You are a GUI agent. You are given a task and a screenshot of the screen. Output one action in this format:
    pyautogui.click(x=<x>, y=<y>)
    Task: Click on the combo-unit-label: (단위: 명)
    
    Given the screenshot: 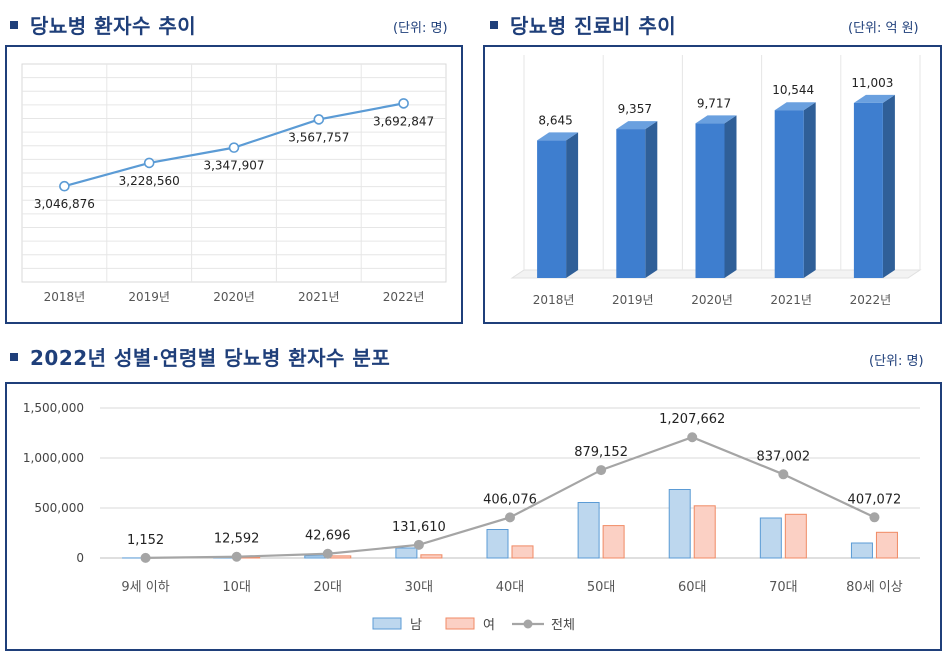 What is the action you would take?
    pyautogui.click(x=896, y=361)
    